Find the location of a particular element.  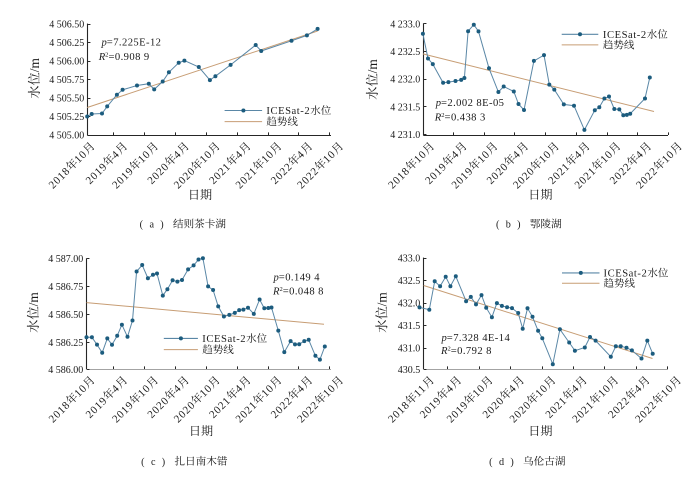

svg-text: 4 232.5 is located at coordinates (405, 52).